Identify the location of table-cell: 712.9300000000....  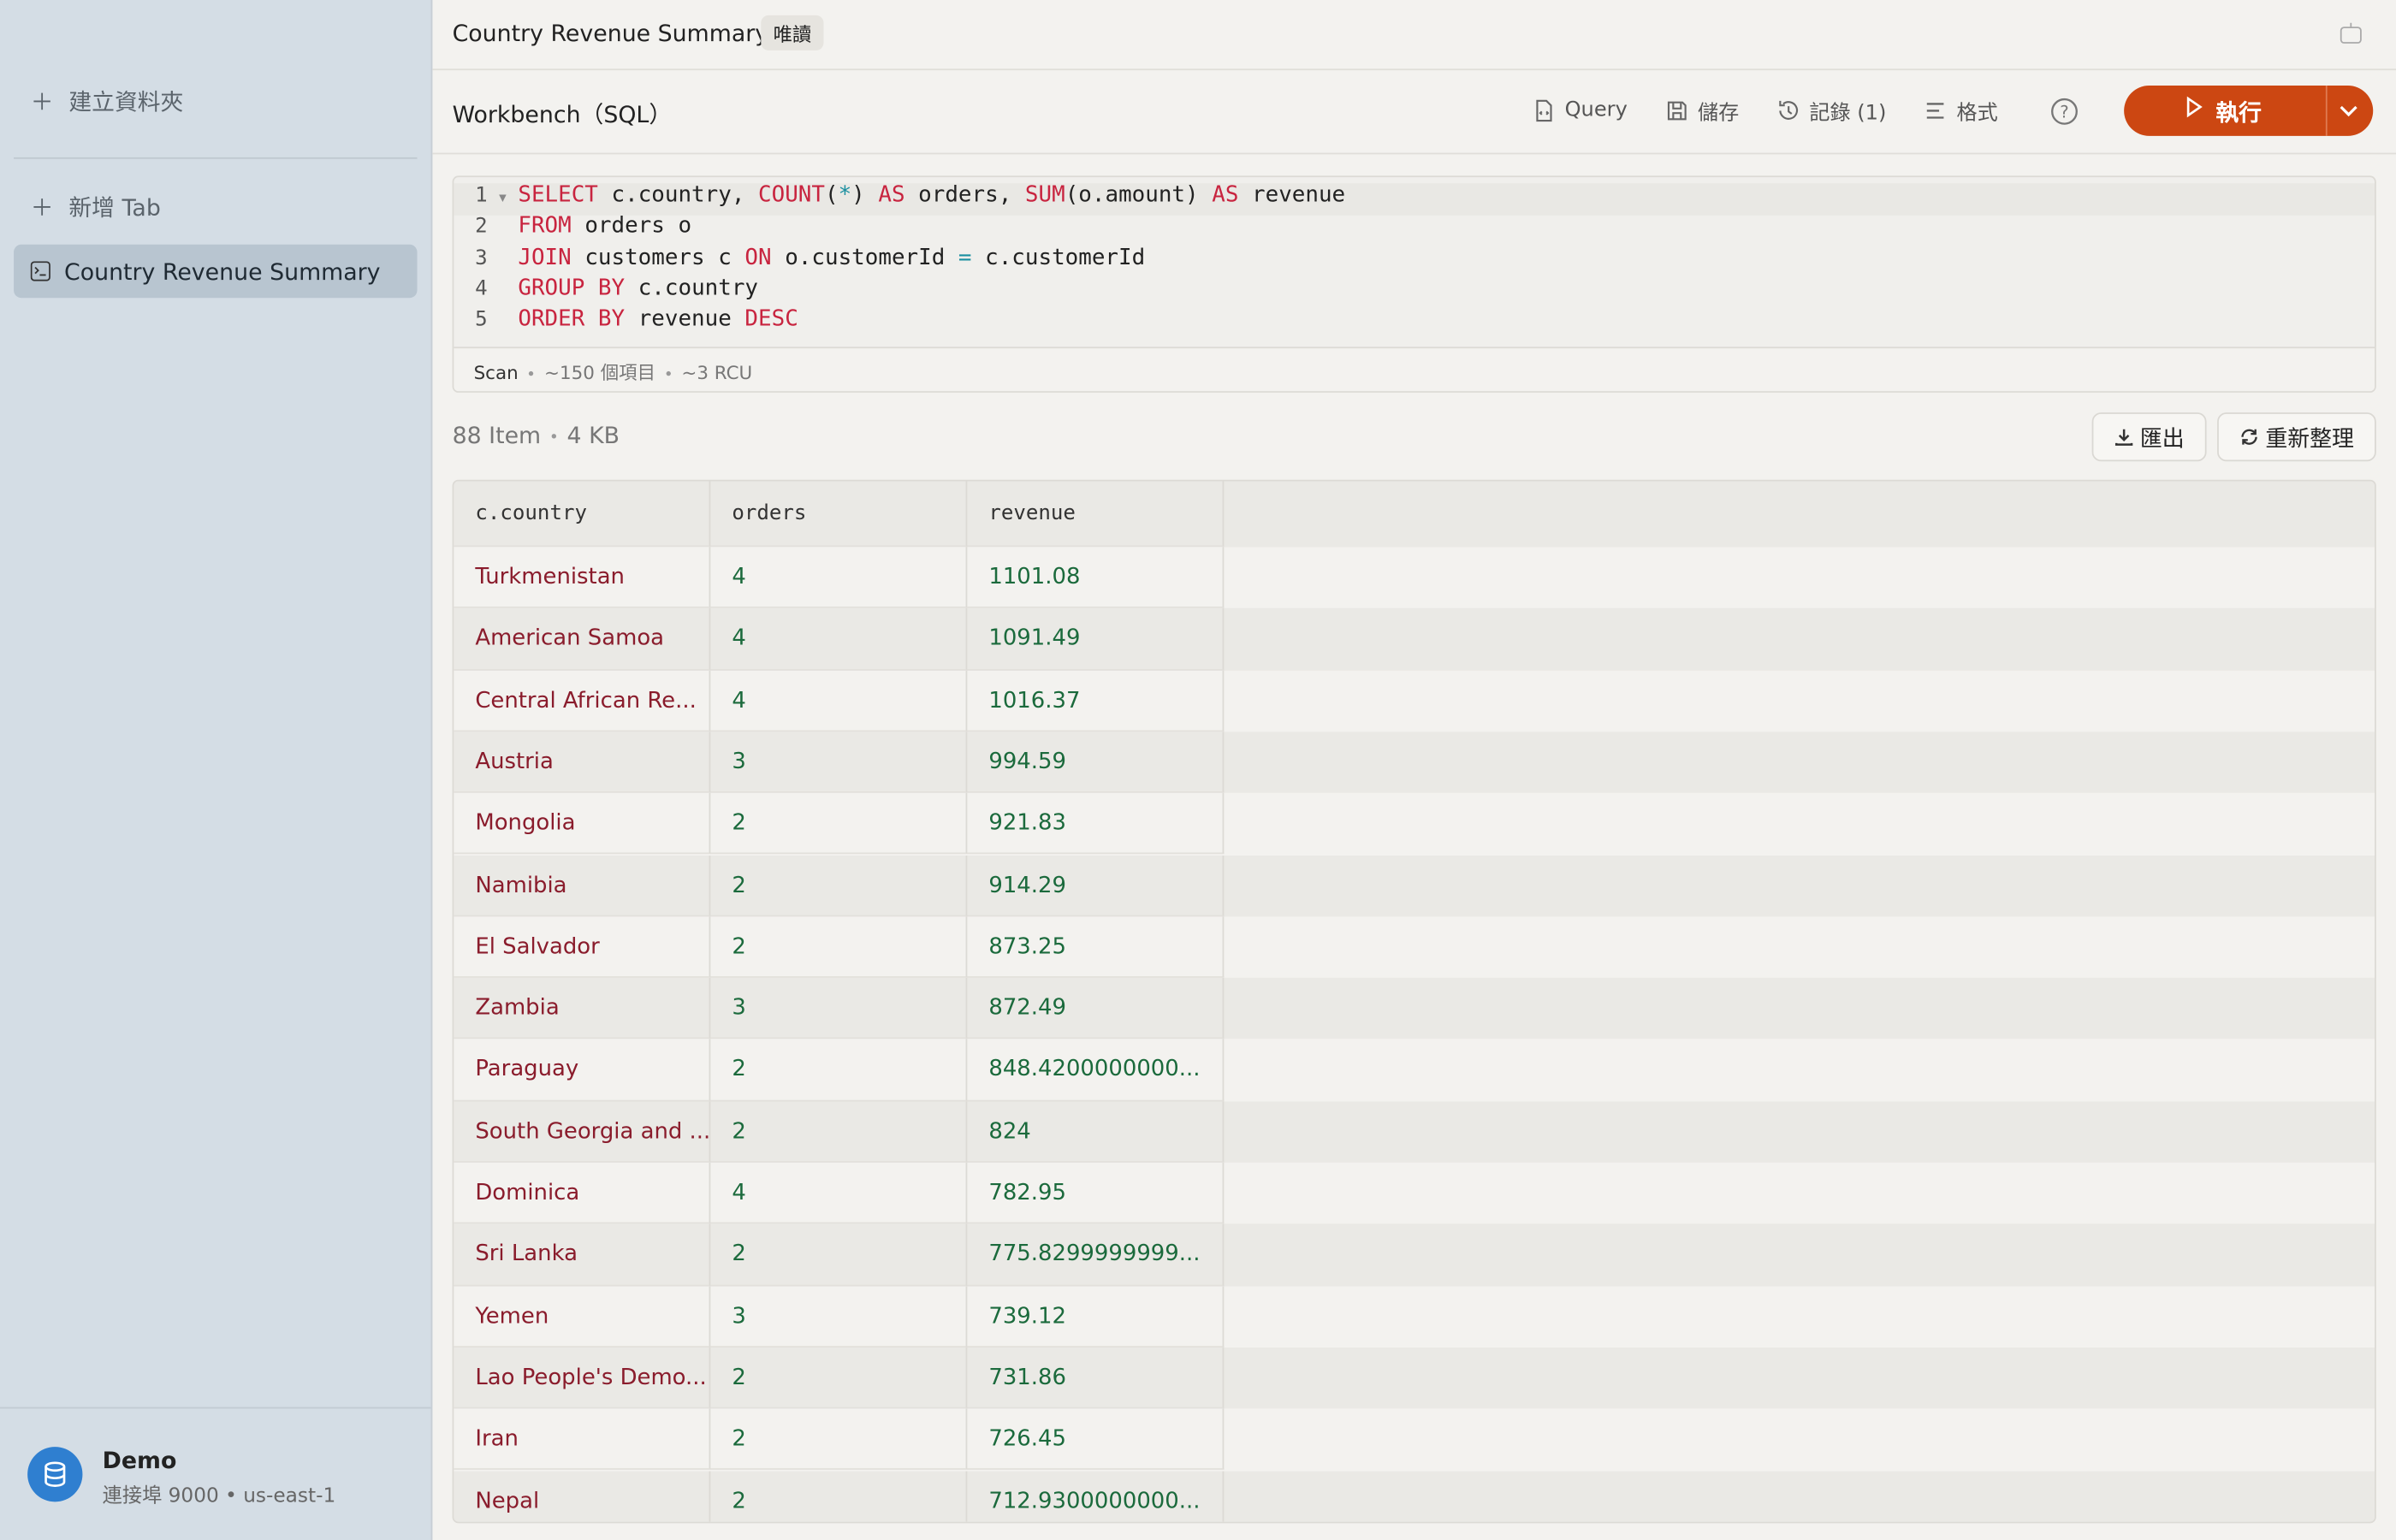
(1096, 1496).